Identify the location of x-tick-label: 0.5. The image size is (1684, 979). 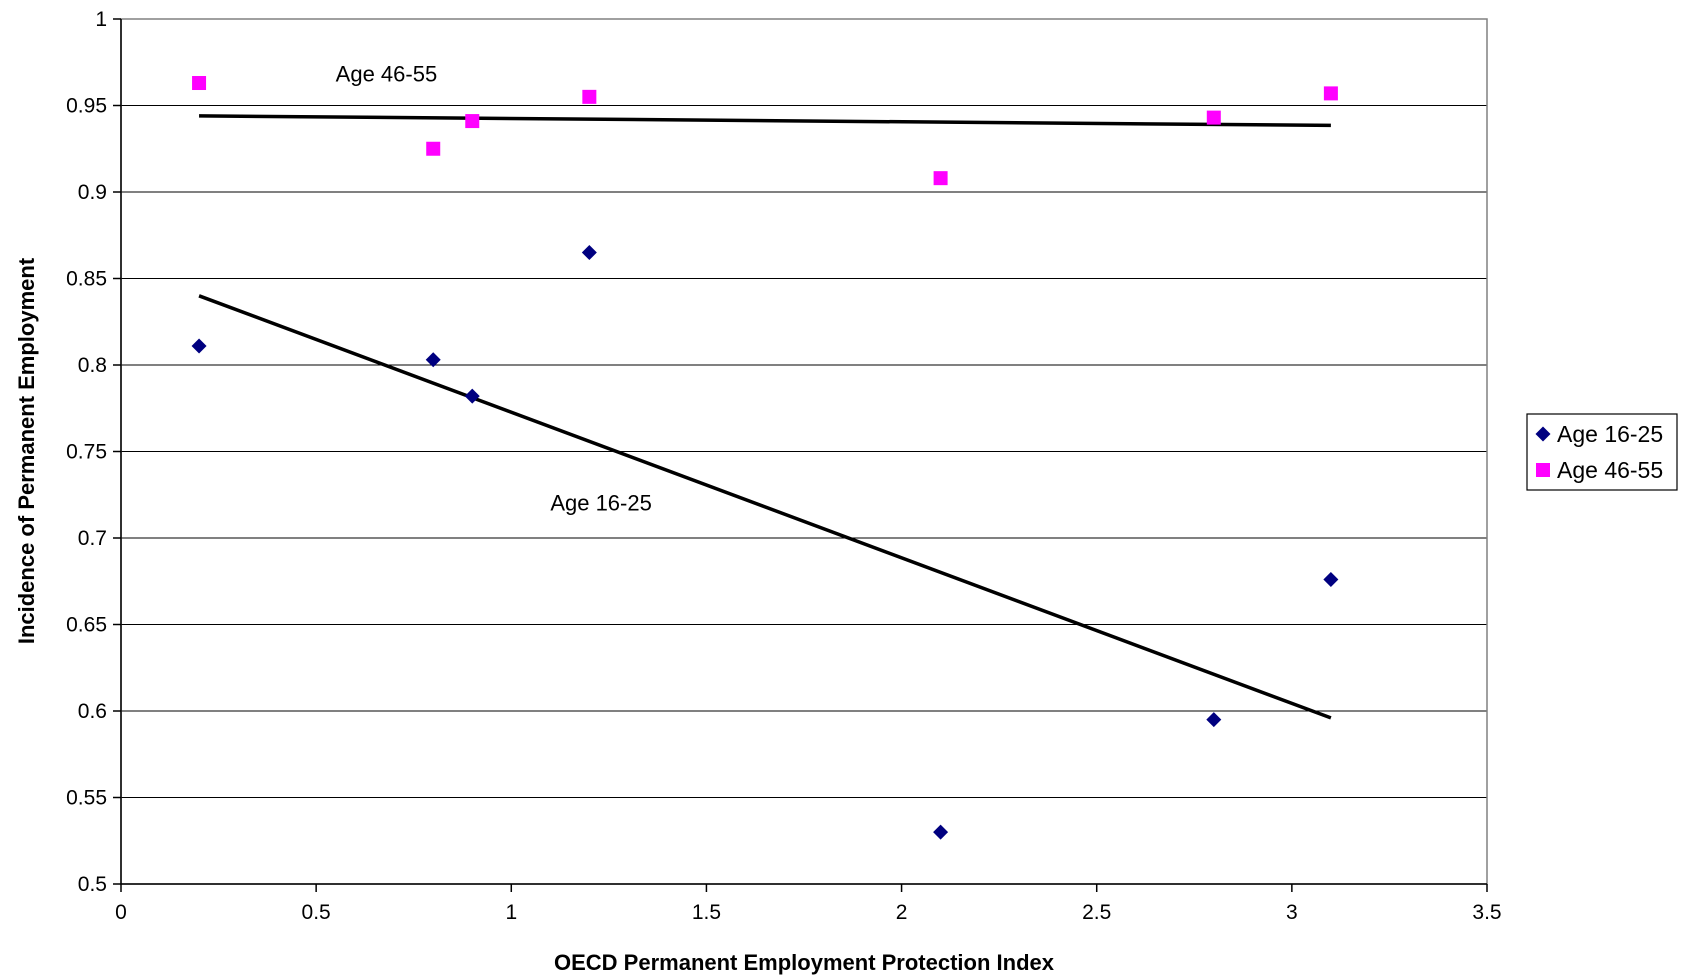
(316, 912).